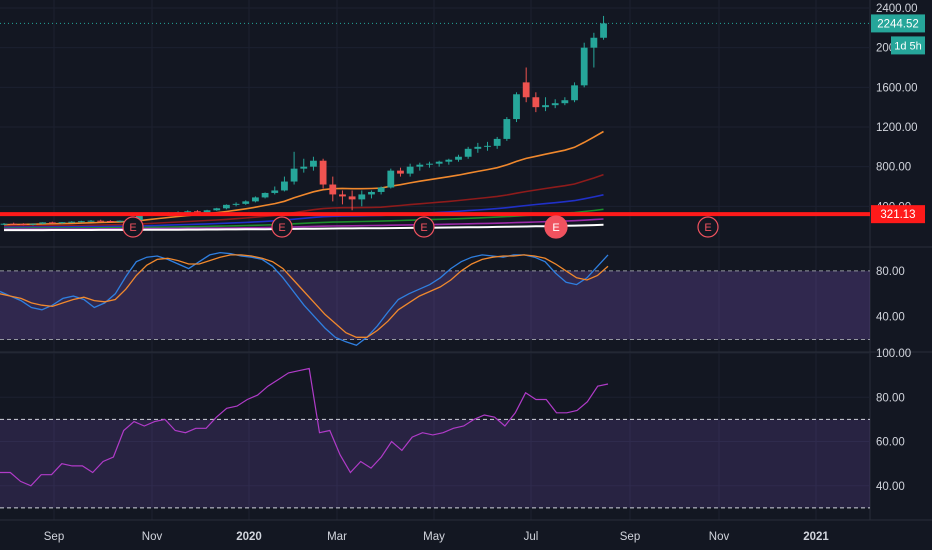 This screenshot has width=932, height=550. I want to click on horizontal-line-badge, so click(898, 214).